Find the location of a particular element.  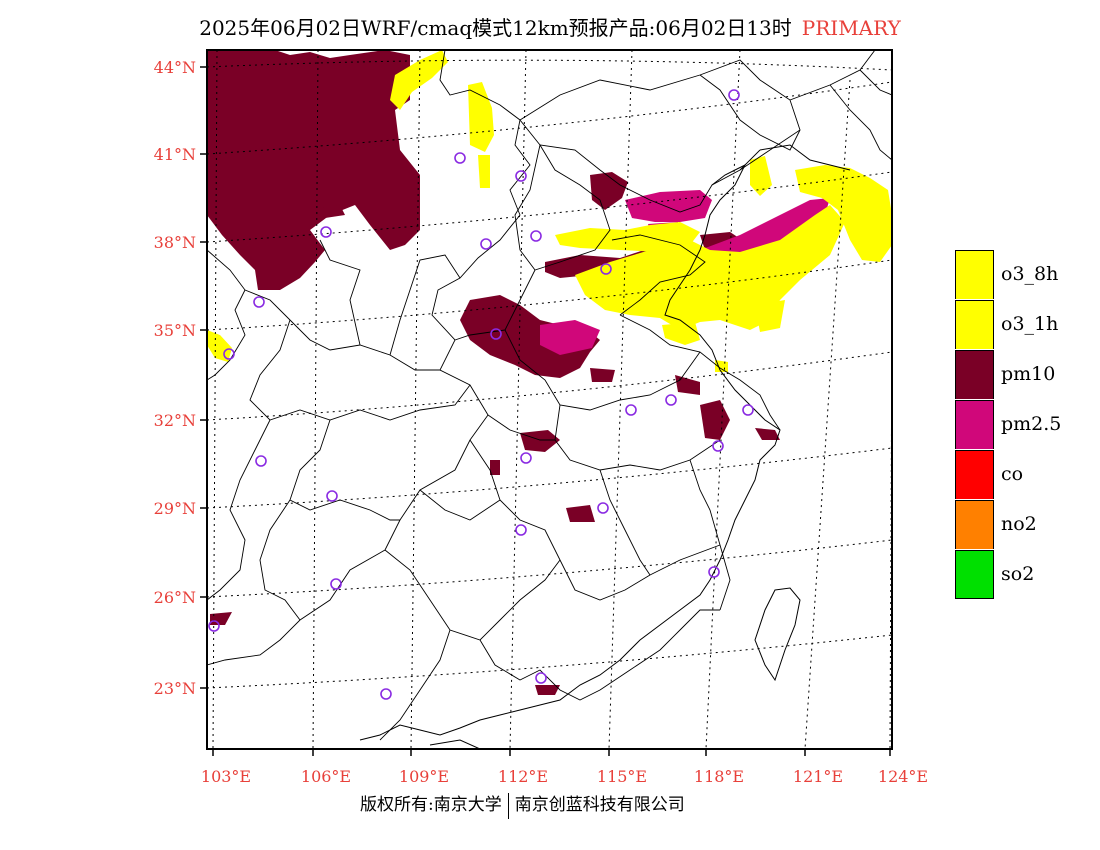

legend-item-pm25: pm2.5 is located at coordinates (1008, 424).